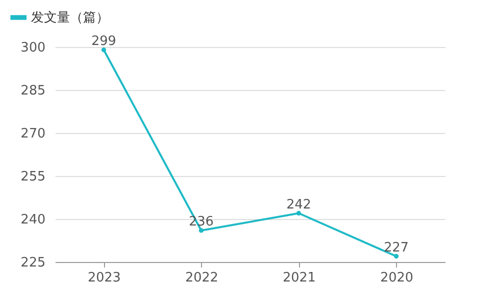  What do you see at coordinates (33, 177) in the screenshot?
I see `y-tick-label: 255` at bounding box center [33, 177].